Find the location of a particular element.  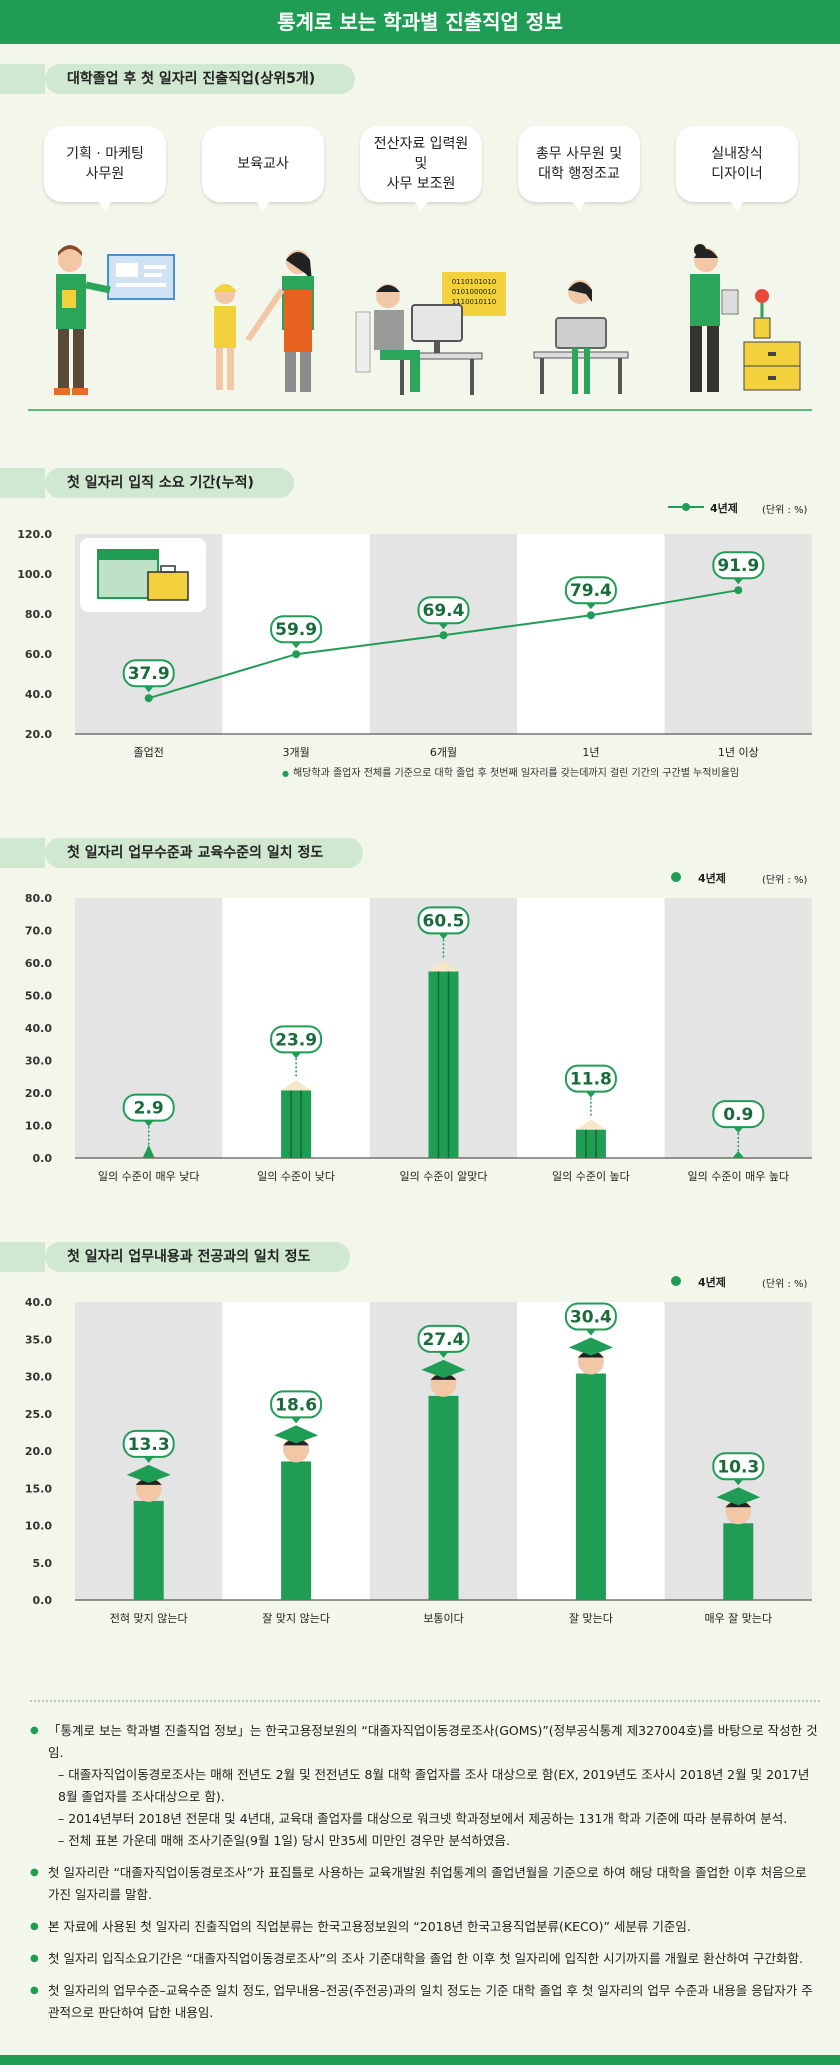

data-label: 60.5 is located at coordinates (444, 921).